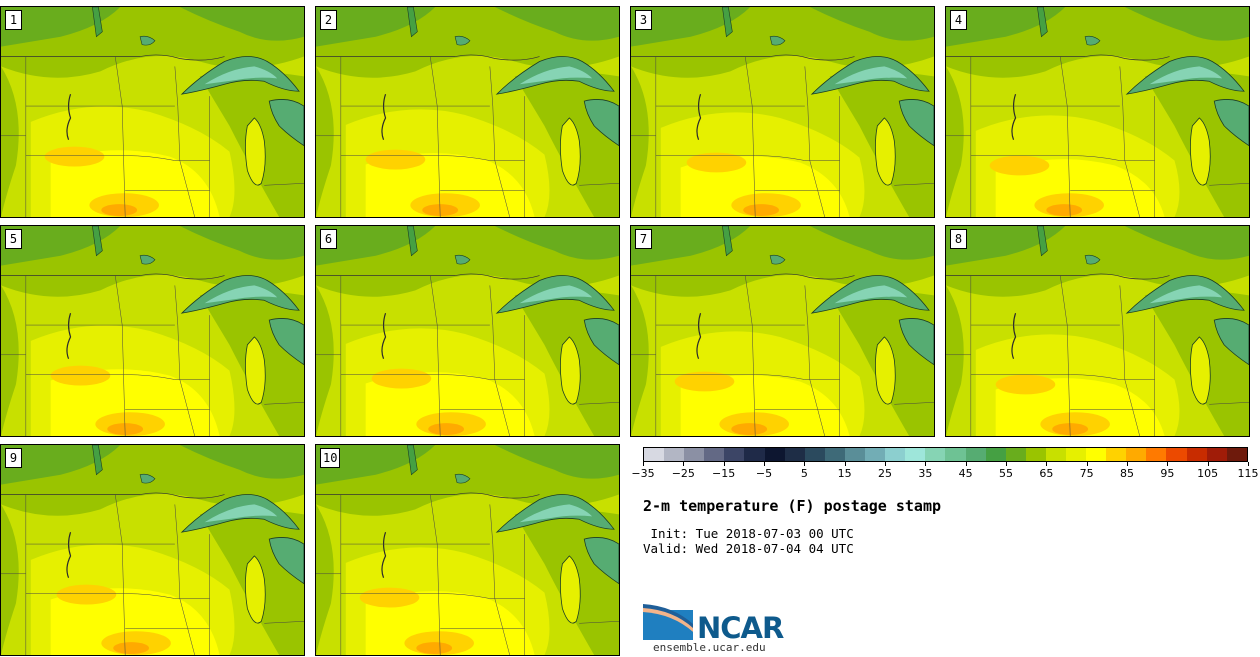 Image resolution: width=1260 pixels, height=657 pixels. I want to click on ensemble-member-map: 1, so click(152, 112).